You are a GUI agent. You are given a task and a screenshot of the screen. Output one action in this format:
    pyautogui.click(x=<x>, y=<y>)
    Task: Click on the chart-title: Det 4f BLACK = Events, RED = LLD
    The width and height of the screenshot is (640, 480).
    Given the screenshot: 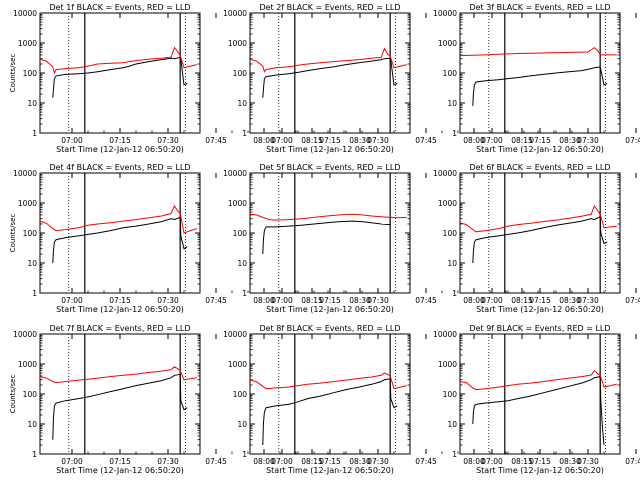 What is the action you would take?
    pyautogui.click(x=119, y=167)
    